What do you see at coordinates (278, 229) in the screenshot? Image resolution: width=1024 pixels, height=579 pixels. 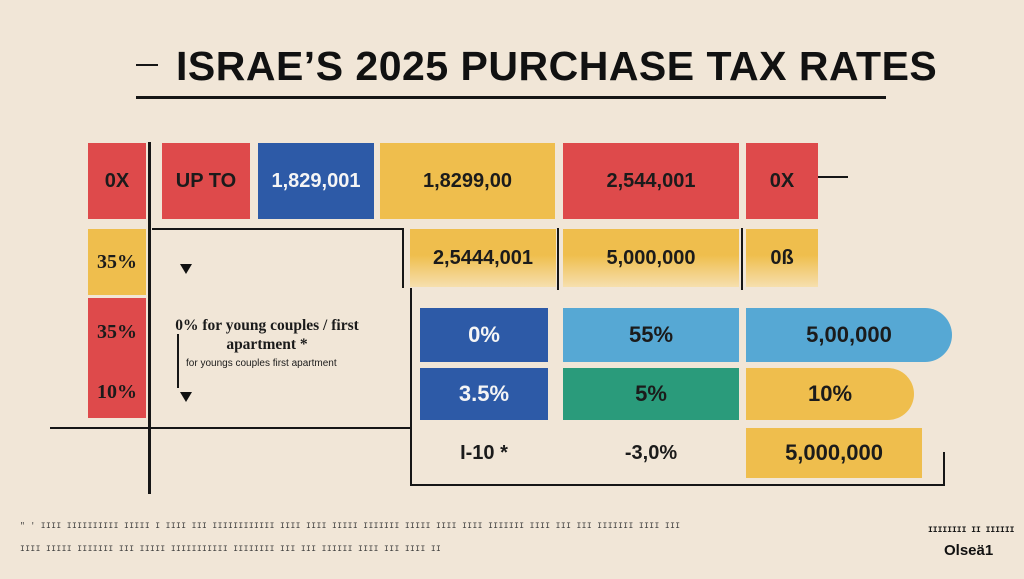 I see `note-box-top` at bounding box center [278, 229].